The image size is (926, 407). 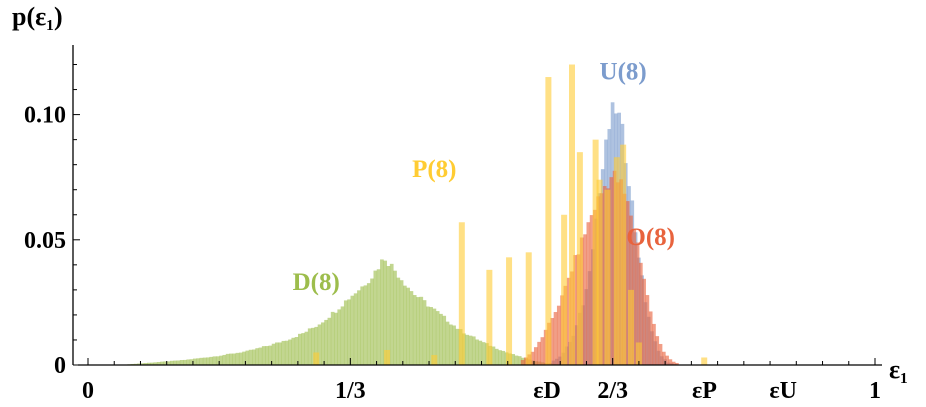 What do you see at coordinates (434, 169) in the screenshot?
I see `series-label: P(8)` at bounding box center [434, 169].